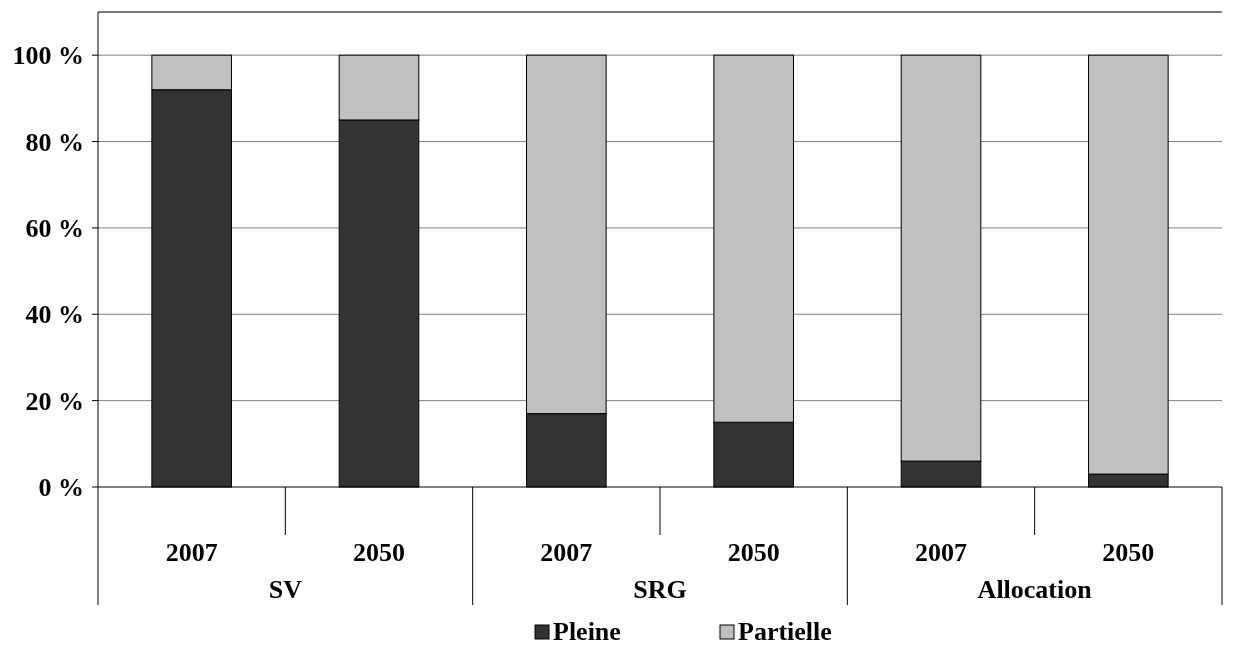 Image resolution: width=1236 pixels, height=651 pixels. What do you see at coordinates (54, 142) in the screenshot?
I see `y-tick-label: 80 %` at bounding box center [54, 142].